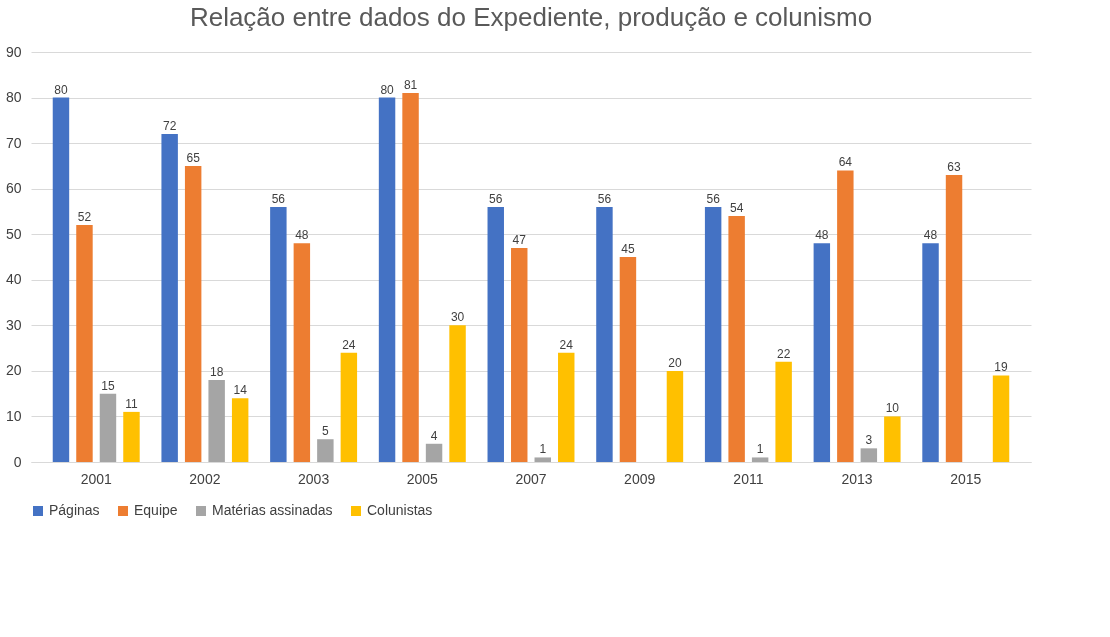 This screenshot has width=1110, height=637. I want to click on legend-label: Páginas, so click(74, 510).